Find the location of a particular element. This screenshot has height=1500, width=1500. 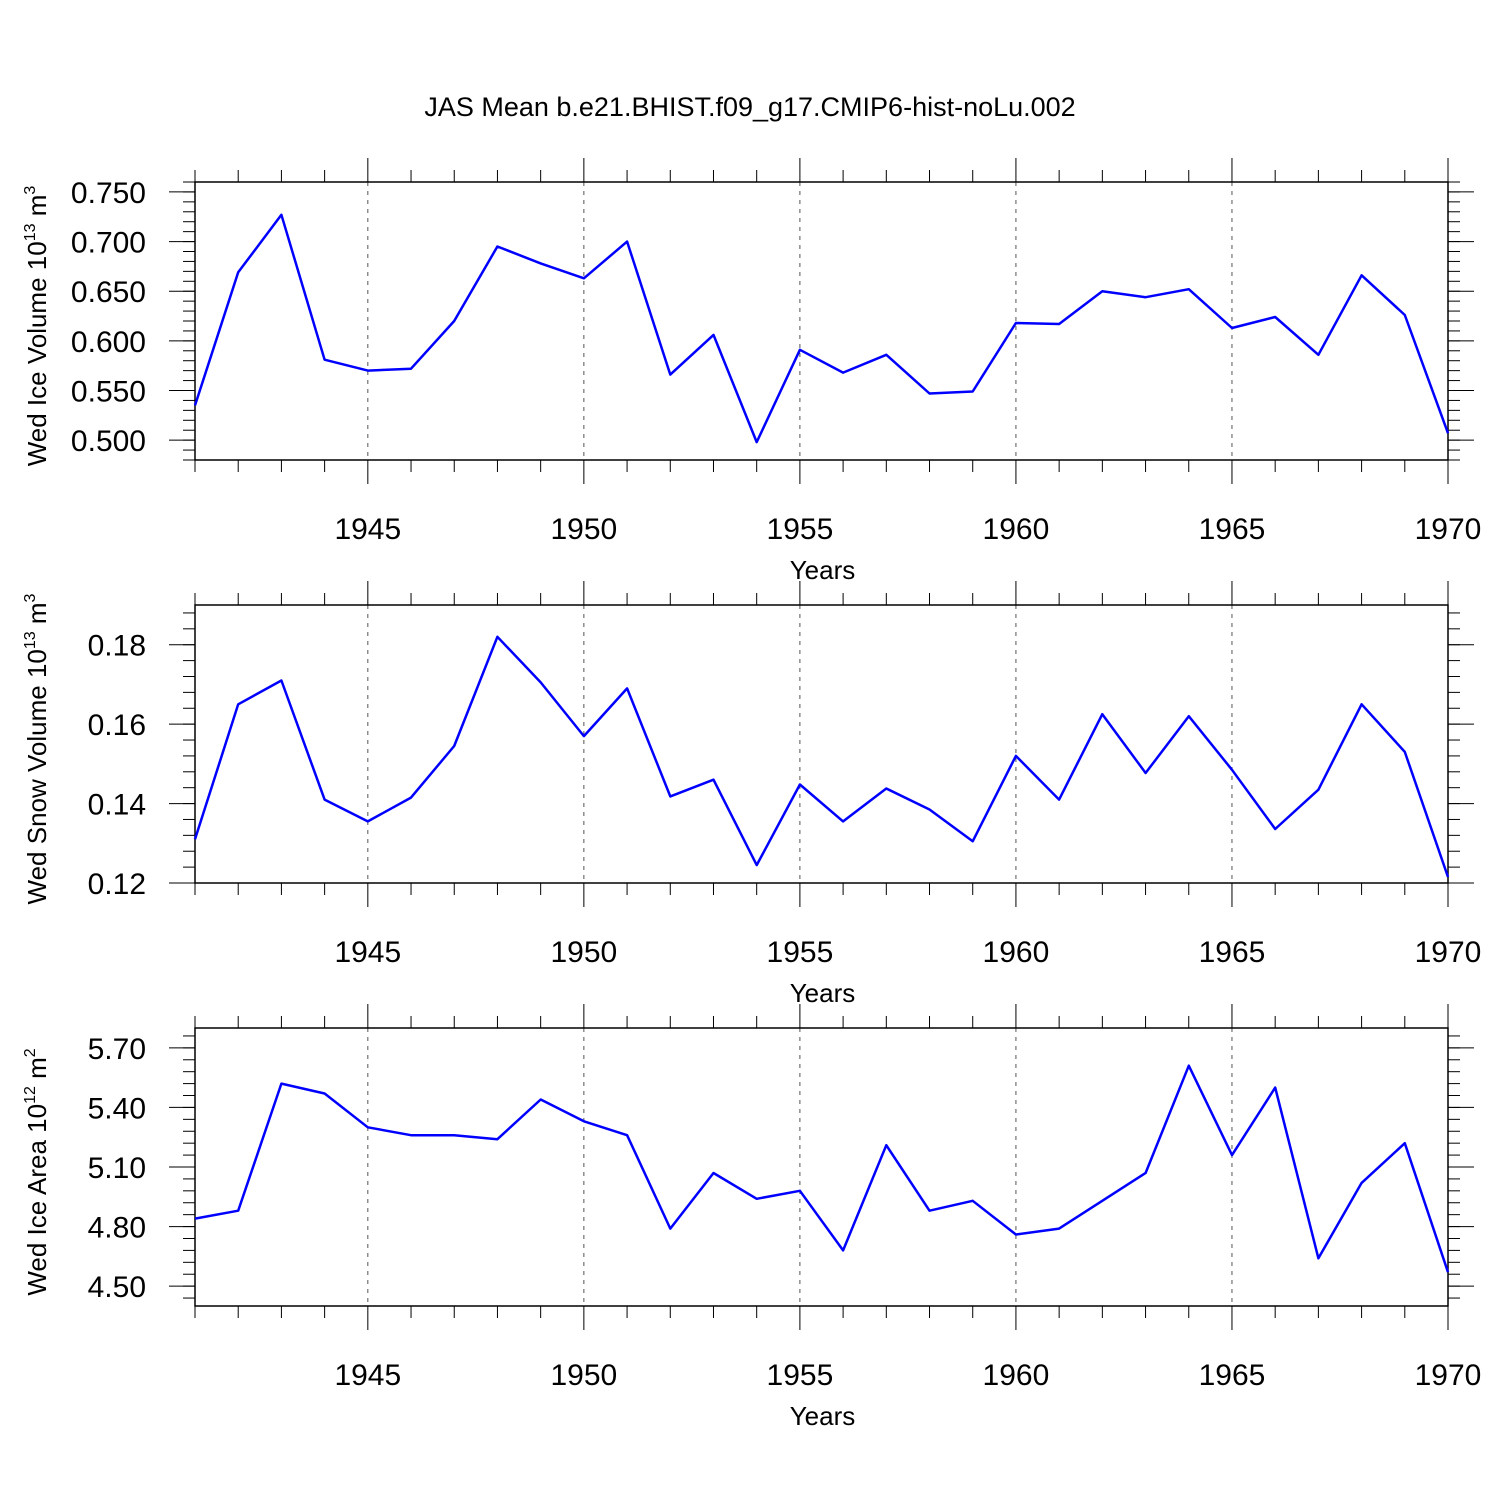

series-line-snow-volume is located at coordinates (821, 756).